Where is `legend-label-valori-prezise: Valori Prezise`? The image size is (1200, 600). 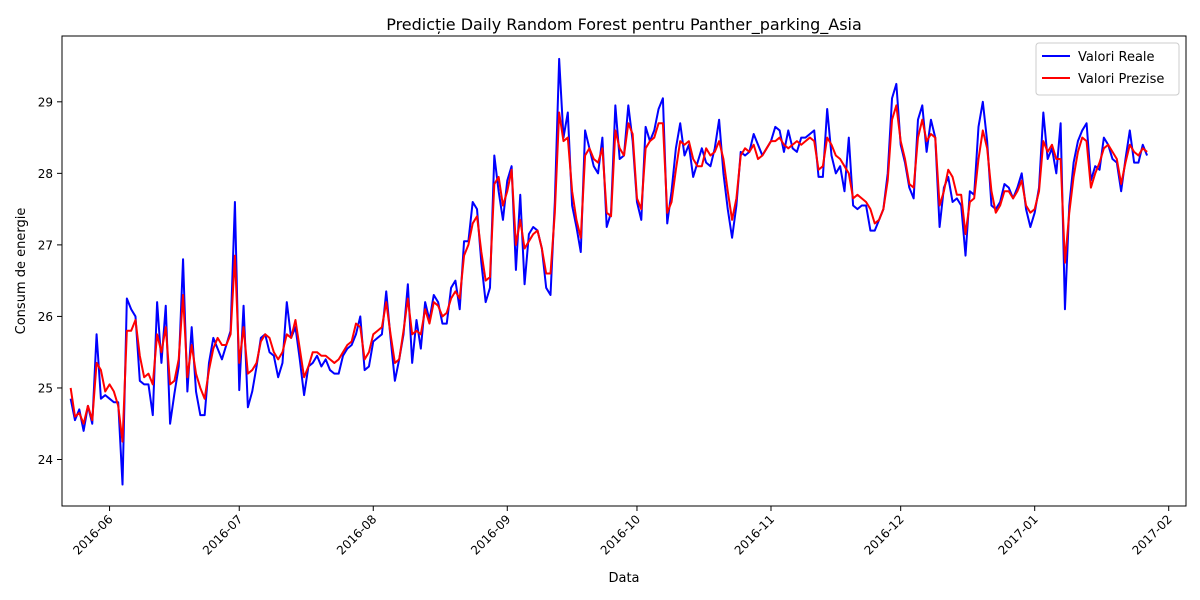 legend-label-valori-prezise: Valori Prezise is located at coordinates (1121, 79).